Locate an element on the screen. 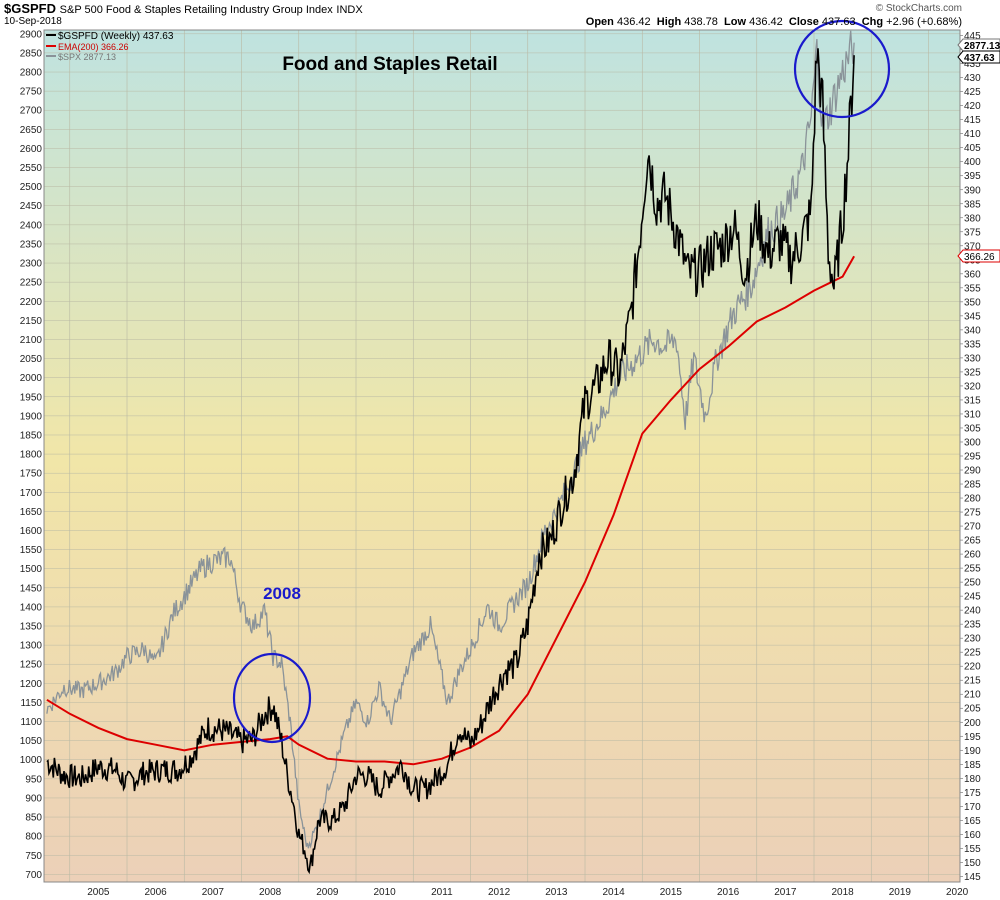 The image size is (1000, 900). right-tick-label: 220 is located at coordinates (972, 667).